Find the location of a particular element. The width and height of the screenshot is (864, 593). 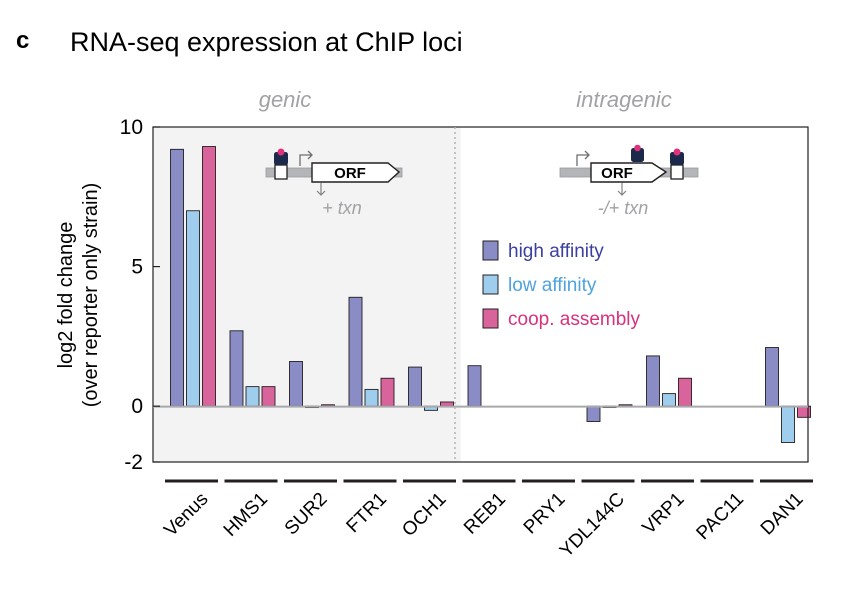

bar-low-affinity-vrp1 is located at coordinates (669, 400).